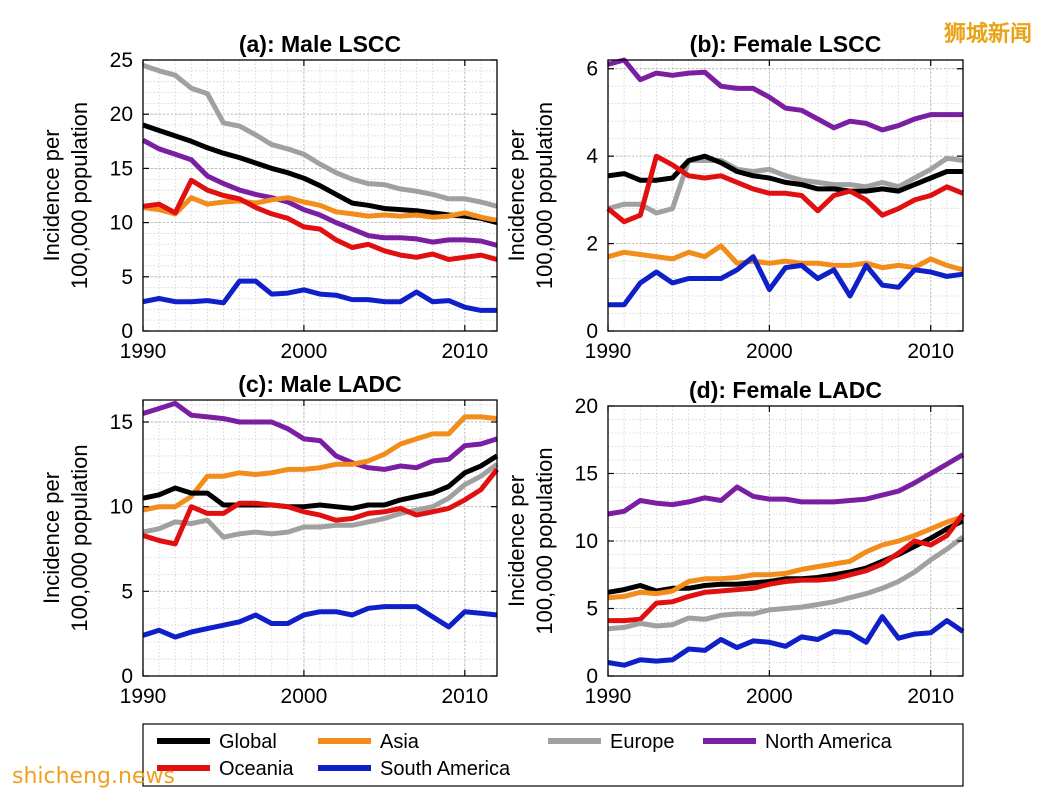 This screenshot has height=798, width=1046. Describe the element at coordinates (248, 742) in the screenshot. I see `legend-label: Global` at that location.